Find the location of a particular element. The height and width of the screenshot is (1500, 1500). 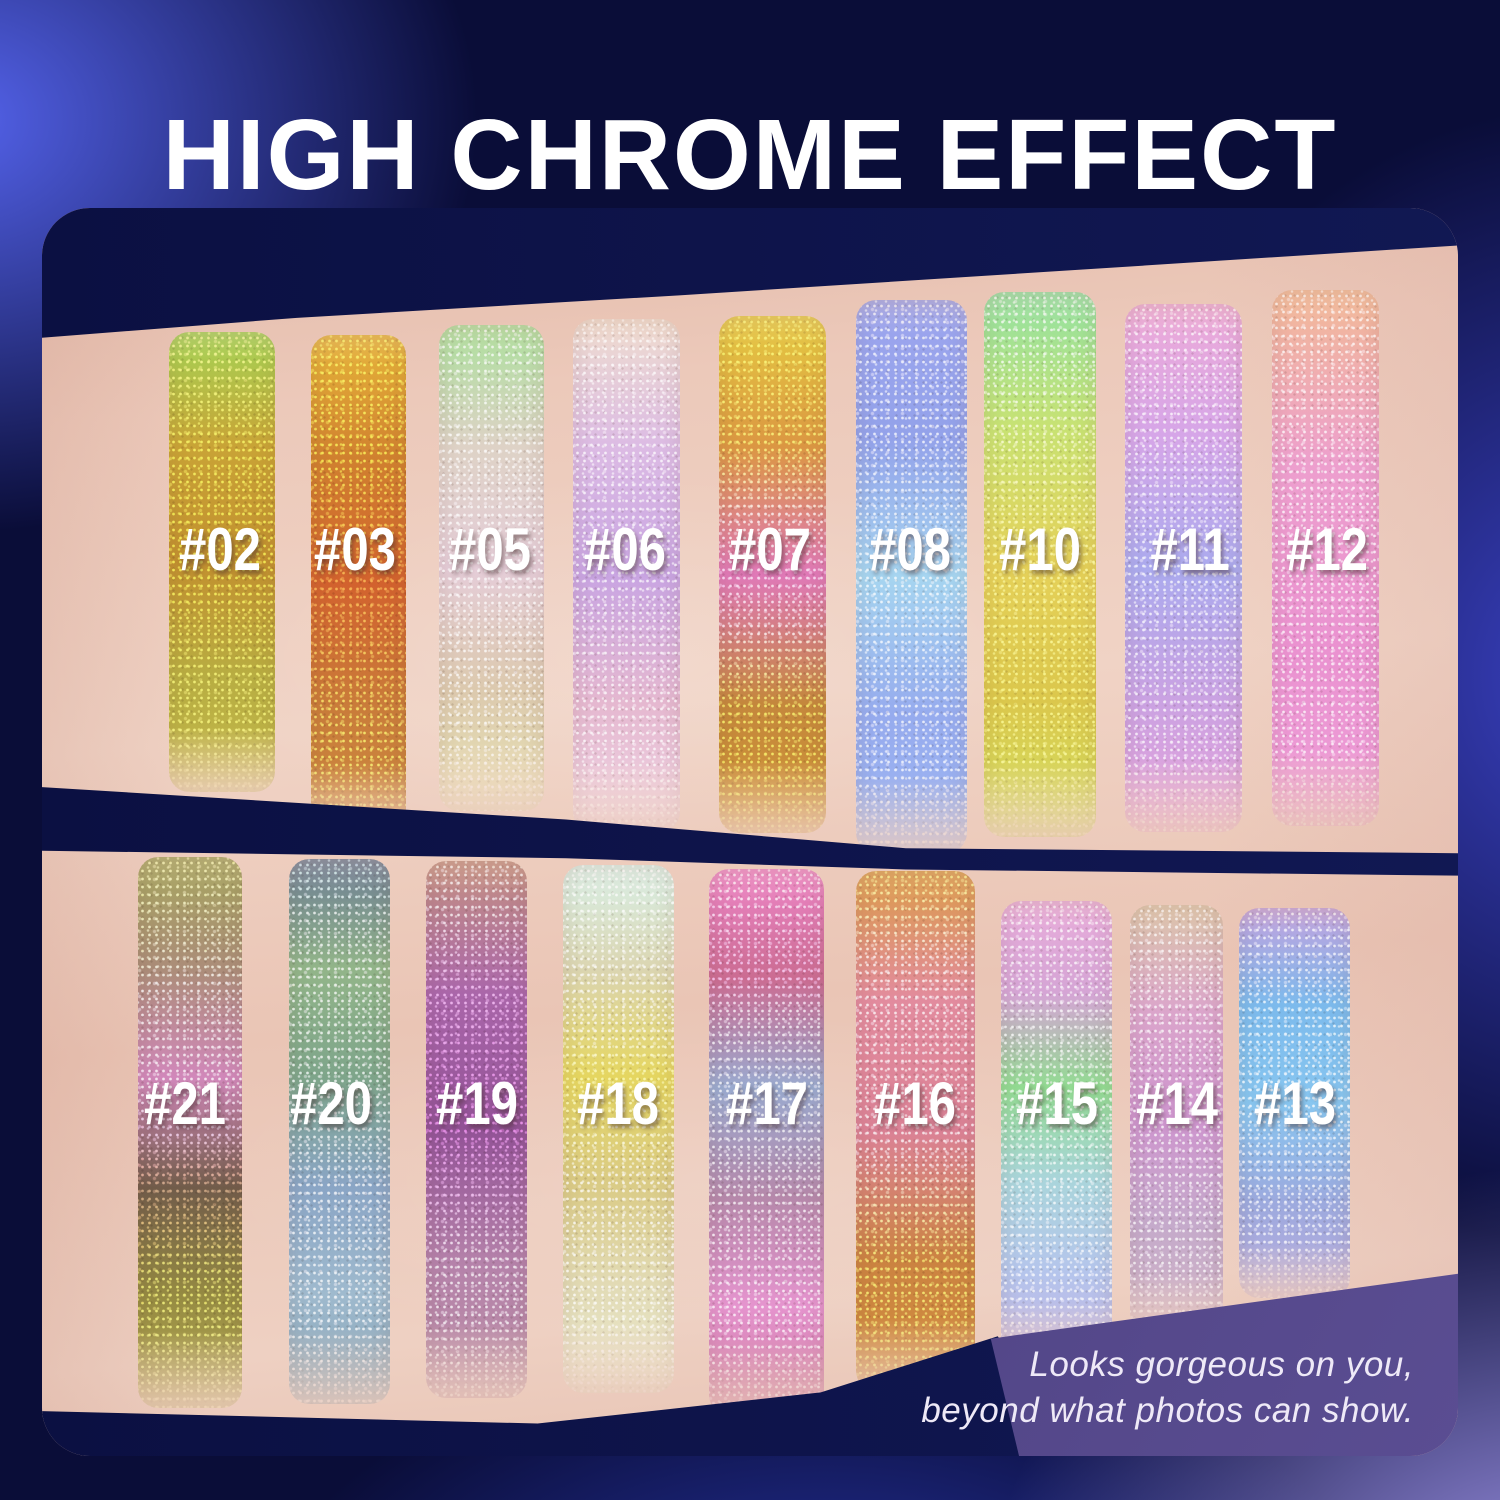

swatch-label-13: #13 is located at coordinates (1295, 1103).